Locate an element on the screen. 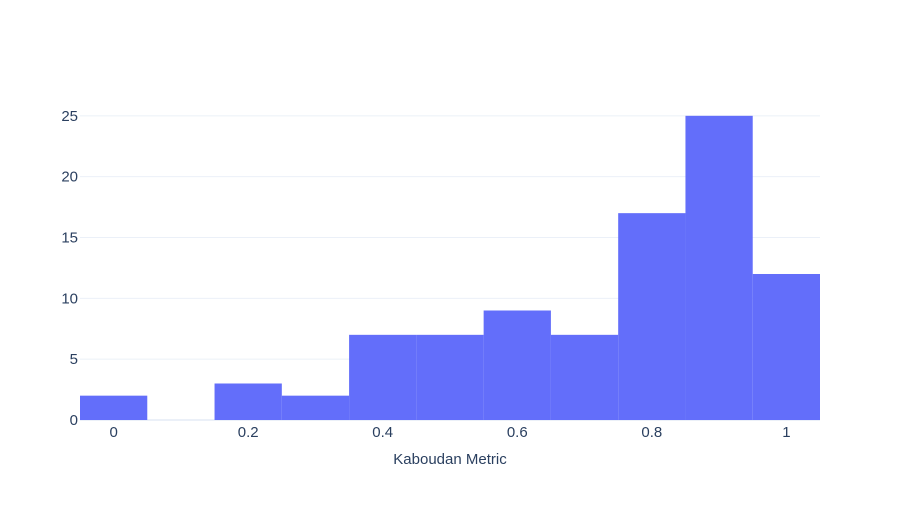 The width and height of the screenshot is (900, 505). y-axis-ticks: 0 5 10 15 20 25 is located at coordinates (69, 268).